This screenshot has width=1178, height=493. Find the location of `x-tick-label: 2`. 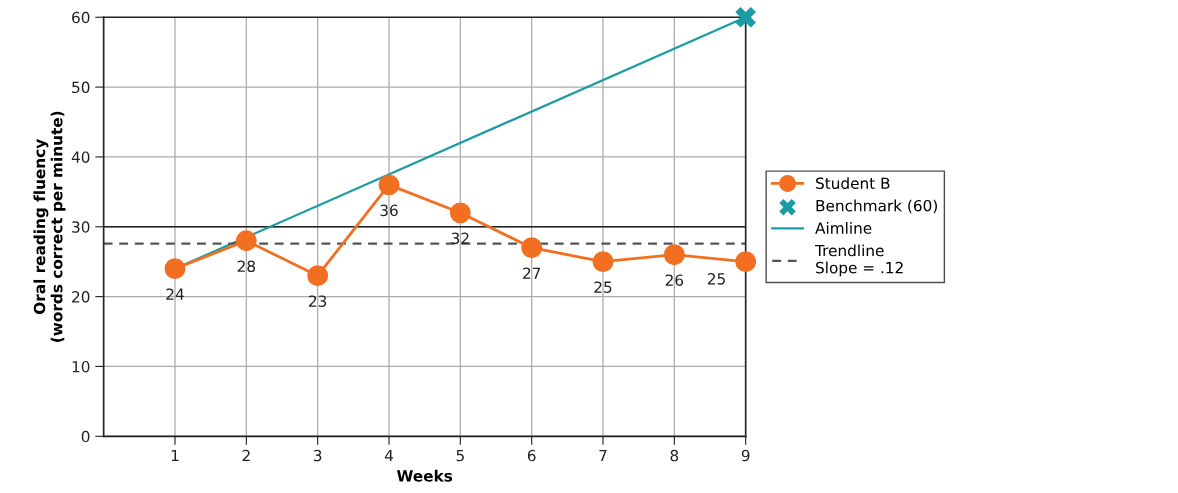

x-tick-label: 2 is located at coordinates (246, 455).